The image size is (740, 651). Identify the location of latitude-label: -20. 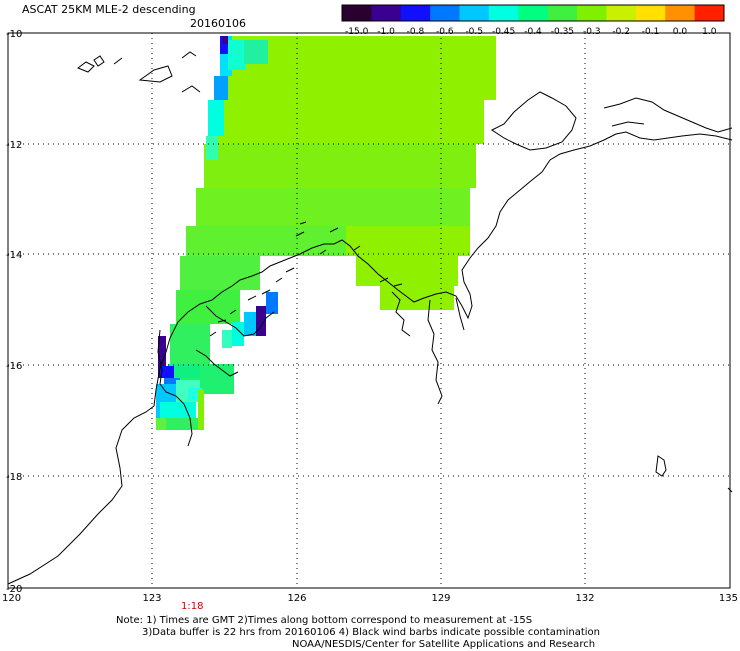
(14, 589).